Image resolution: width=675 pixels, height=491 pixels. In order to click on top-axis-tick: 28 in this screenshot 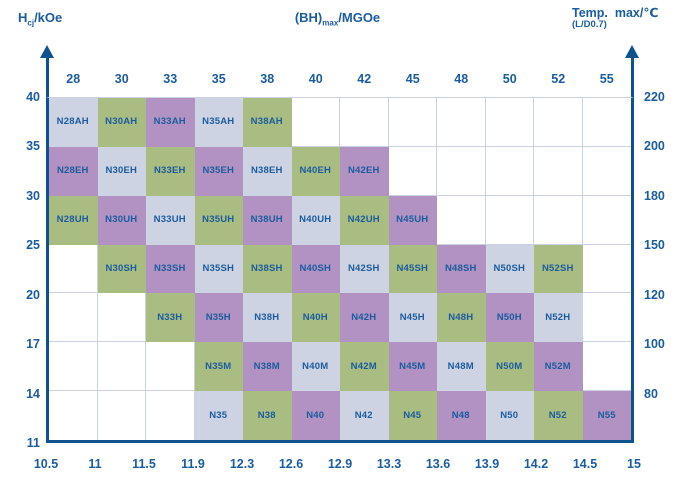, I will do `click(73, 79)`.